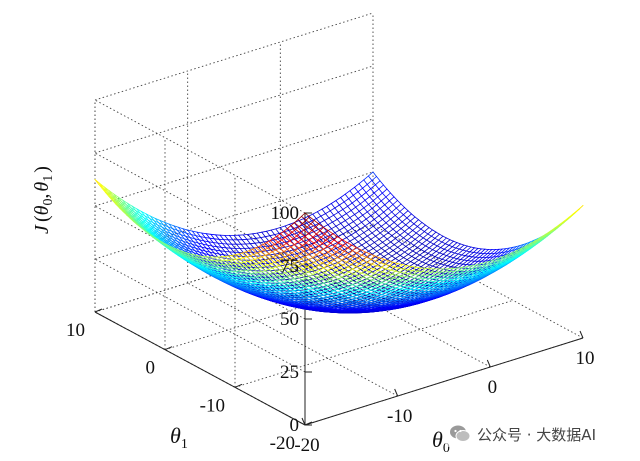  I want to click on wall-gridline, so click(234, 215).